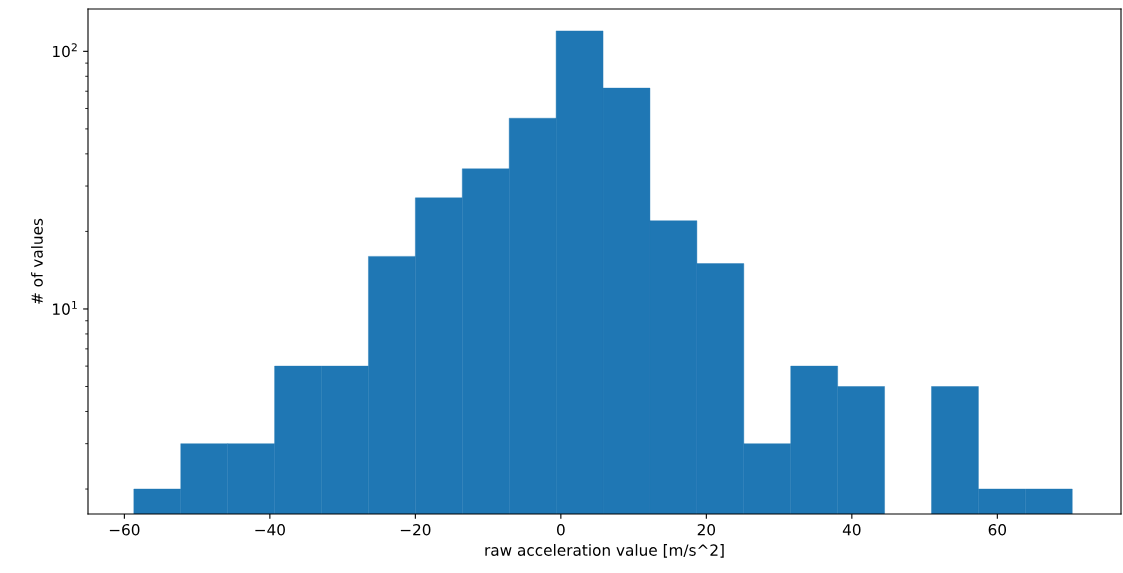 This screenshot has height=573, width=1123. What do you see at coordinates (415, 529) in the screenshot?
I see `x-tick-label: −20` at bounding box center [415, 529].